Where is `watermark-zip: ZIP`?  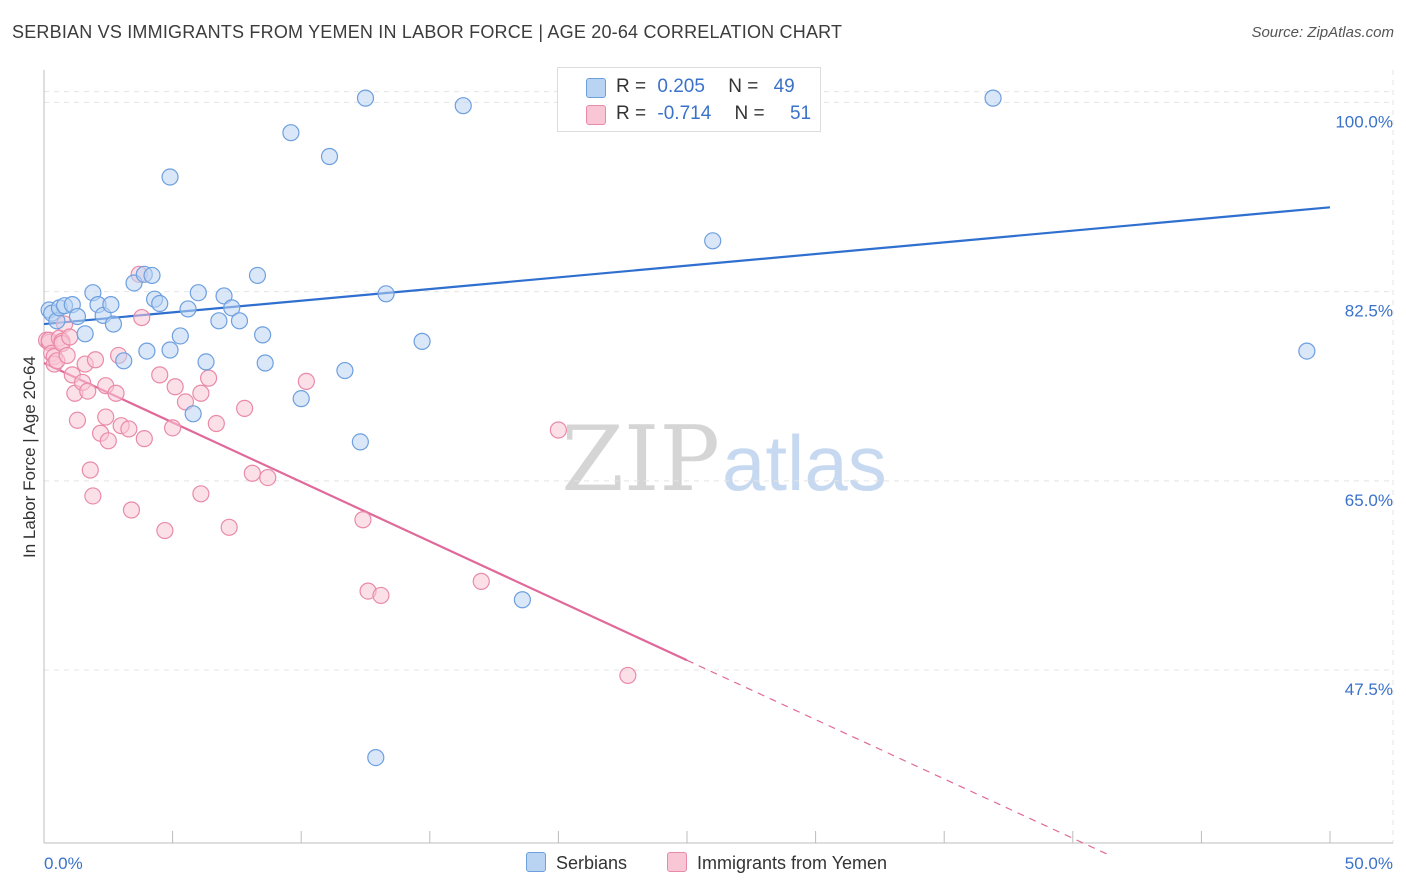 watermark-zip: ZIP is located at coordinates (640, 459).